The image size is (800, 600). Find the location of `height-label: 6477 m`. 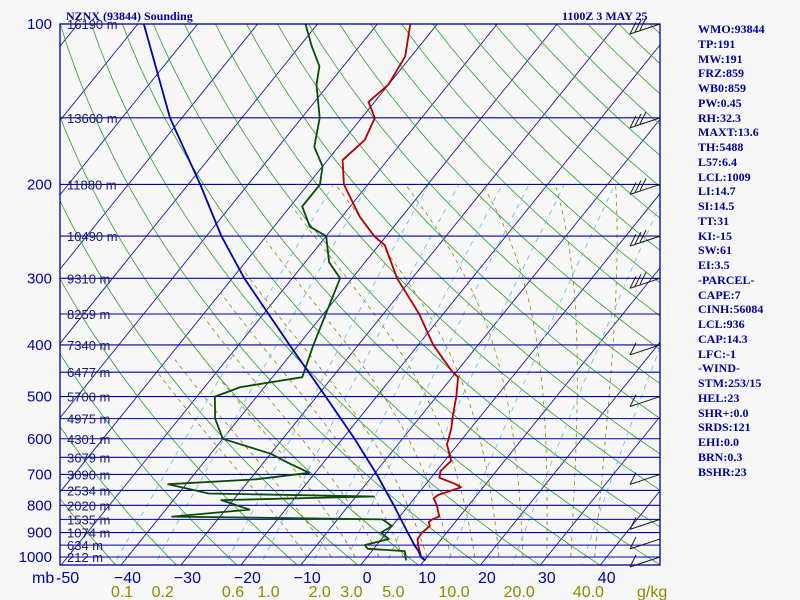

height-label: 6477 m is located at coordinates (88, 372).